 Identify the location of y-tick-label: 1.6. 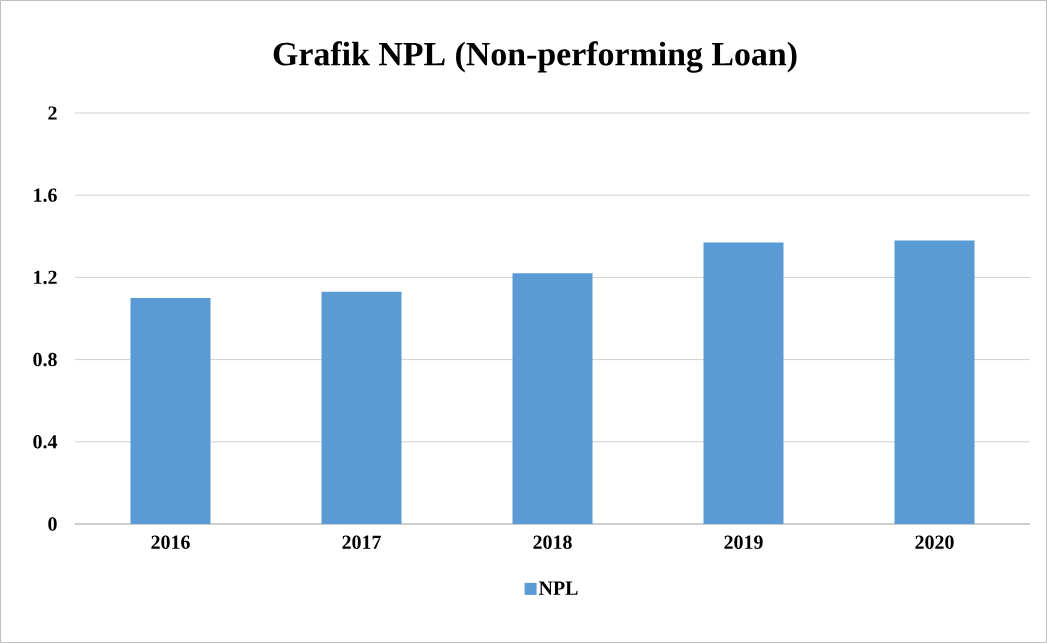
(45, 195).